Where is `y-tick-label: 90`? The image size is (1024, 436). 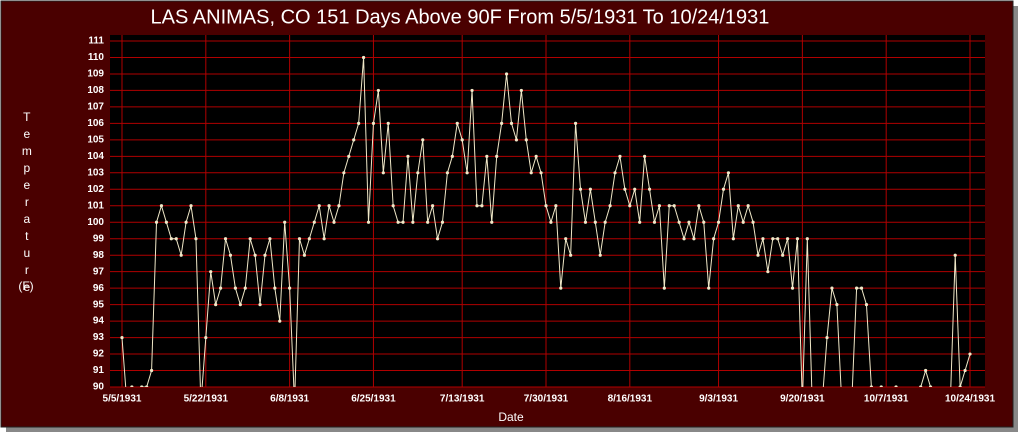 y-tick-label: 90 is located at coordinates (99, 387).